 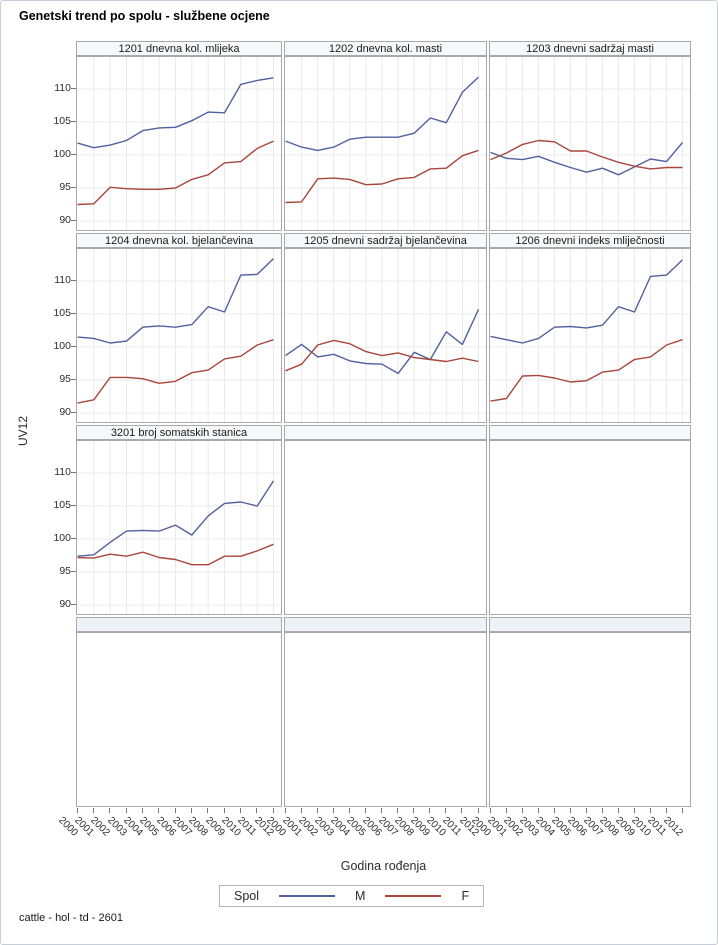 I want to click on panel-header: 1201 dnevna kol. mlijeka, so click(x=179, y=48).